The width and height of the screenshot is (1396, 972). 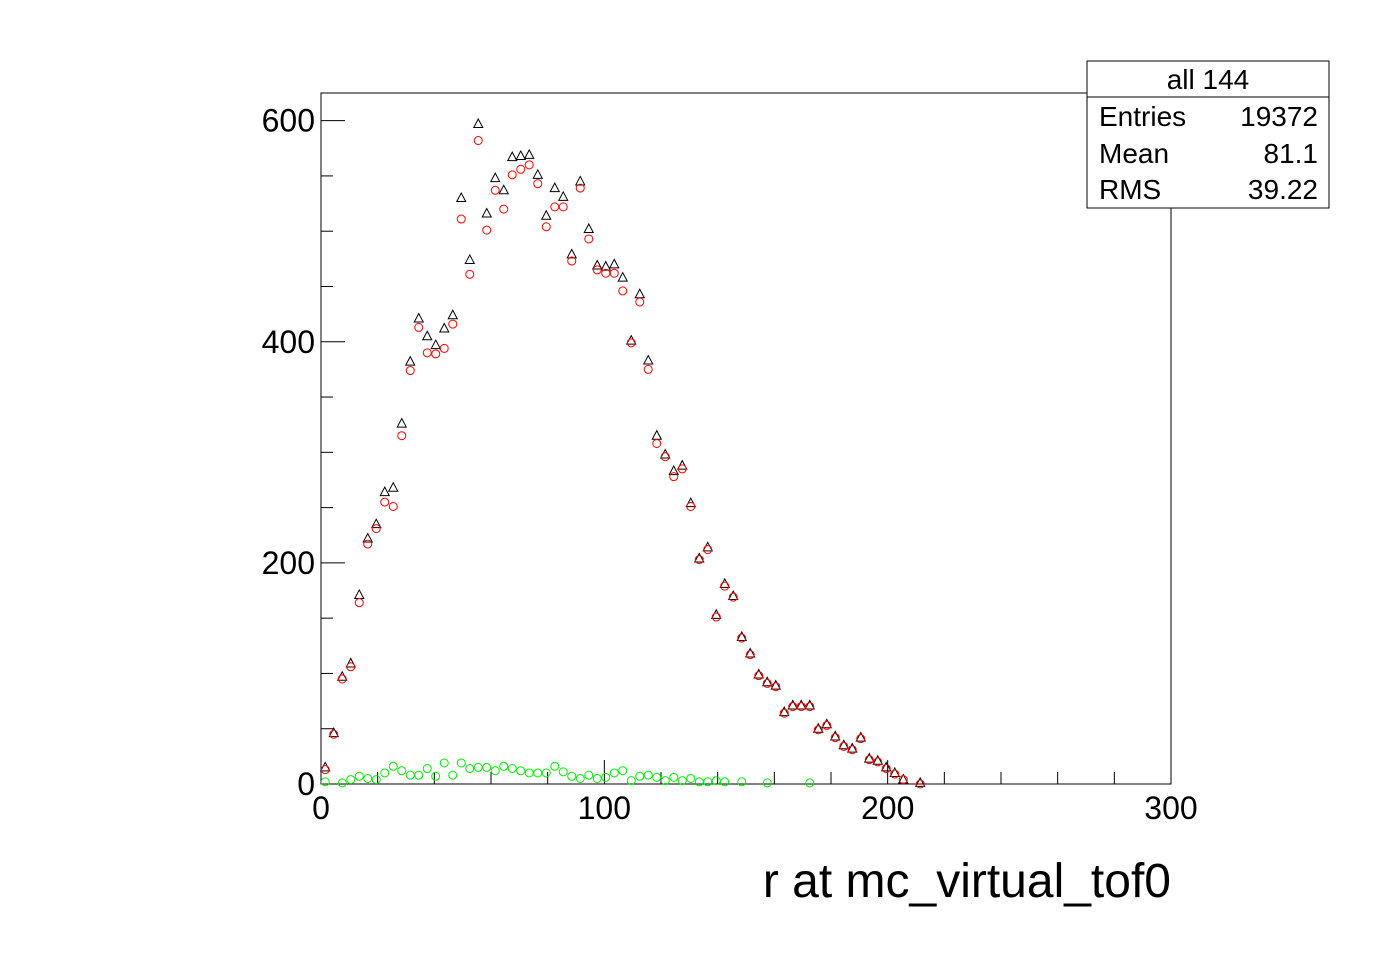 What do you see at coordinates (1130, 189) in the screenshot?
I see `stats-rms-label: RMS` at bounding box center [1130, 189].